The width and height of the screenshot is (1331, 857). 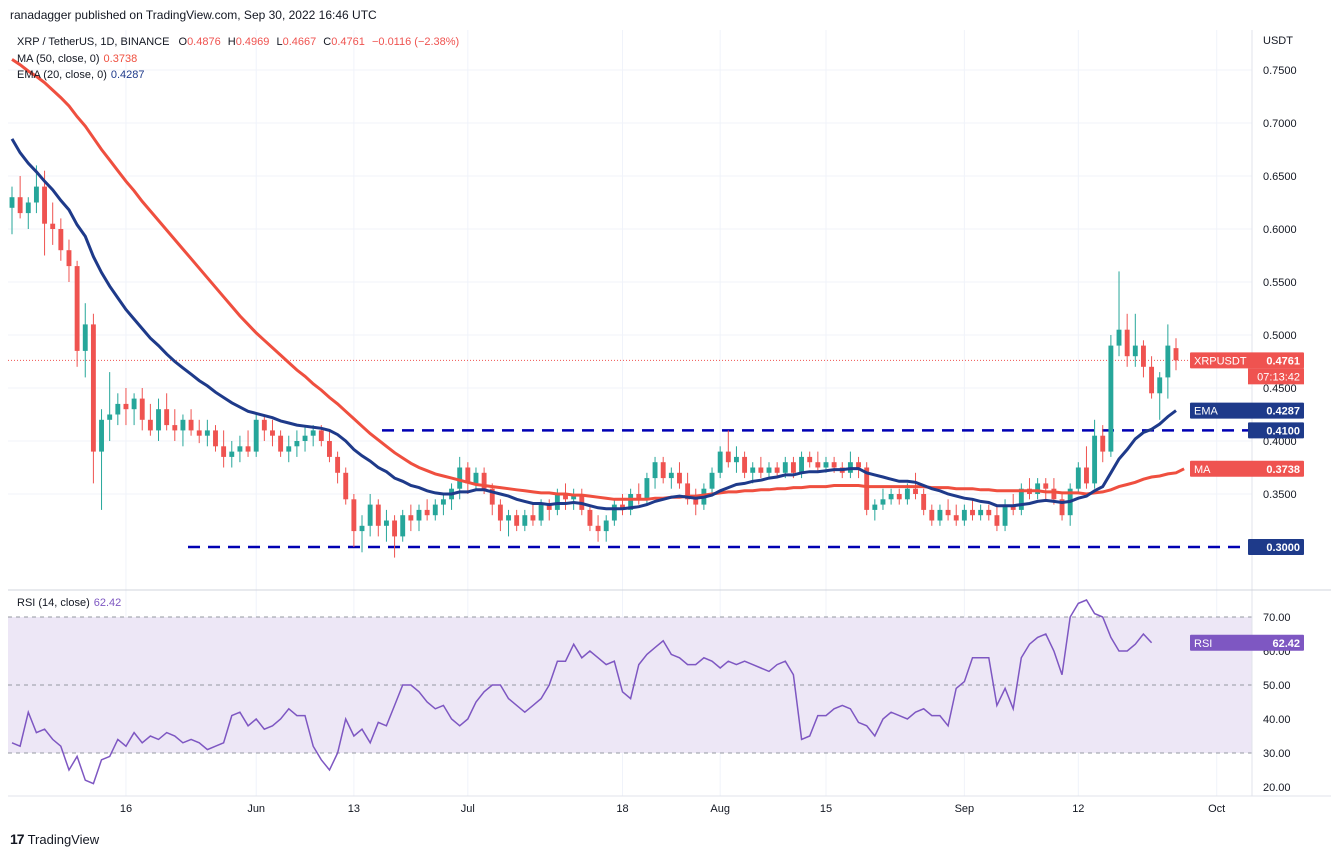 What do you see at coordinates (81, 75) in the screenshot?
I see `ema-legend: EMA (20, close, 0) 0.4287` at bounding box center [81, 75].